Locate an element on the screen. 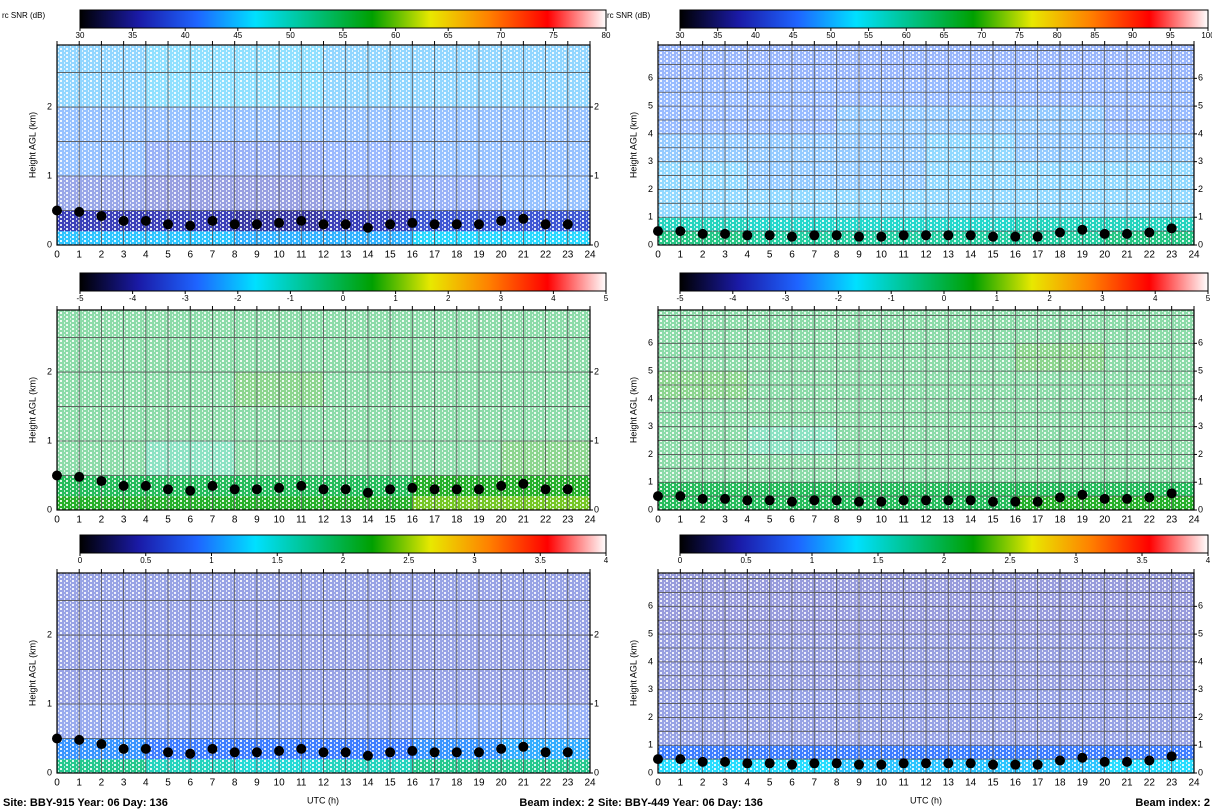 This screenshot has width=1212, height=811. x-tick-label: 14 is located at coordinates (368, 783).